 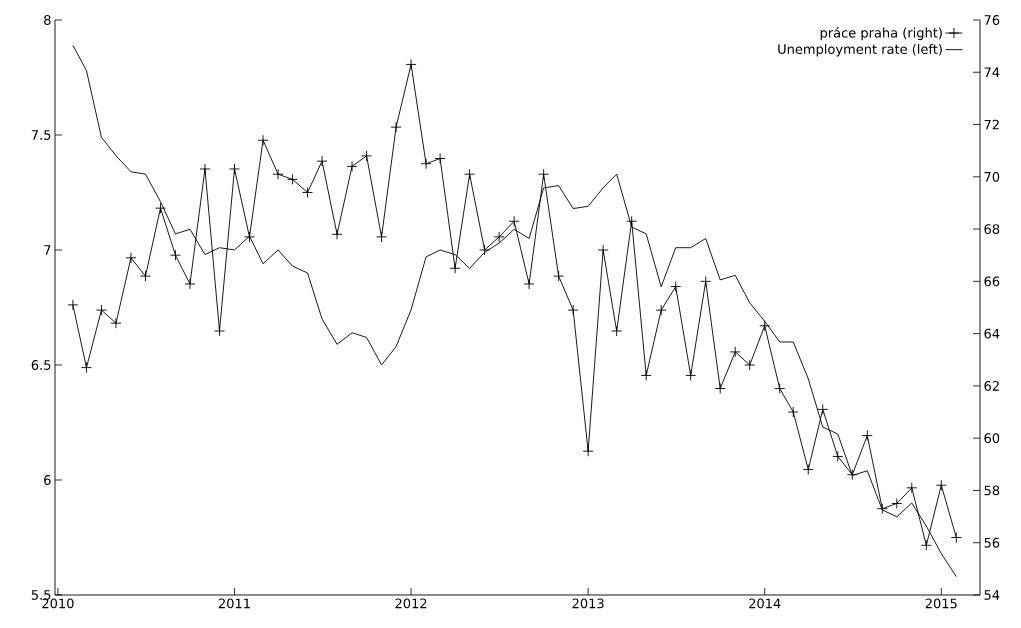 What do you see at coordinates (234, 603) in the screenshot?
I see `x-tick-label: 2011` at bounding box center [234, 603].